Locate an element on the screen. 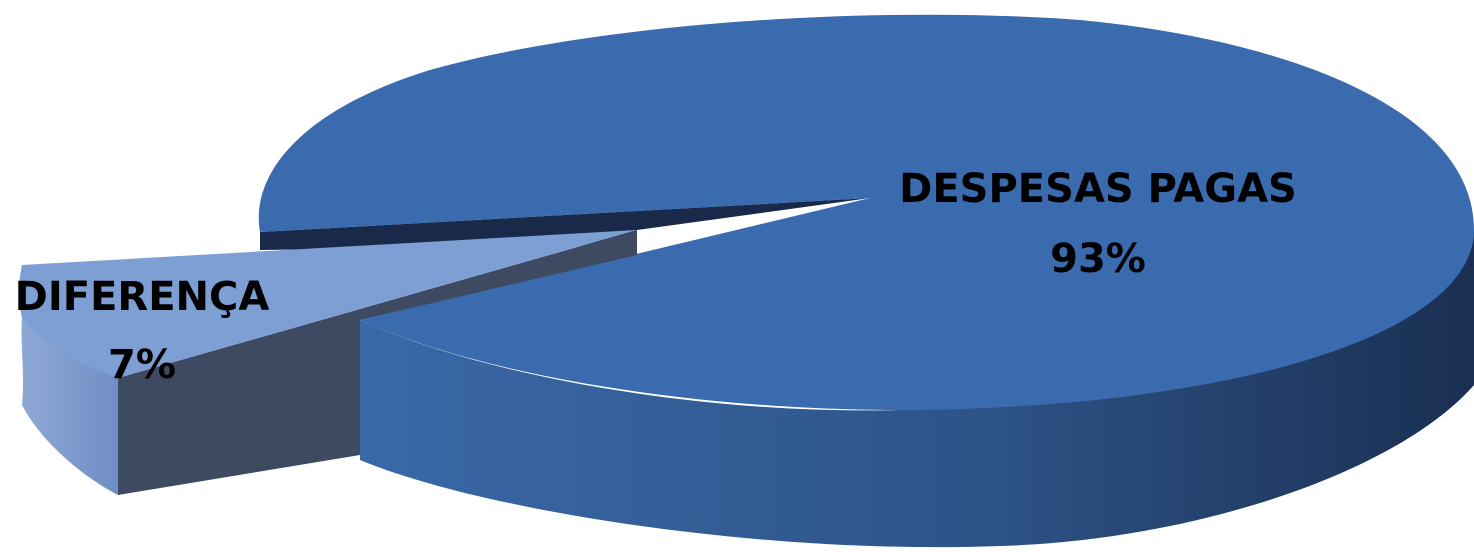  slice-diferenca is located at coordinates (328, 304).